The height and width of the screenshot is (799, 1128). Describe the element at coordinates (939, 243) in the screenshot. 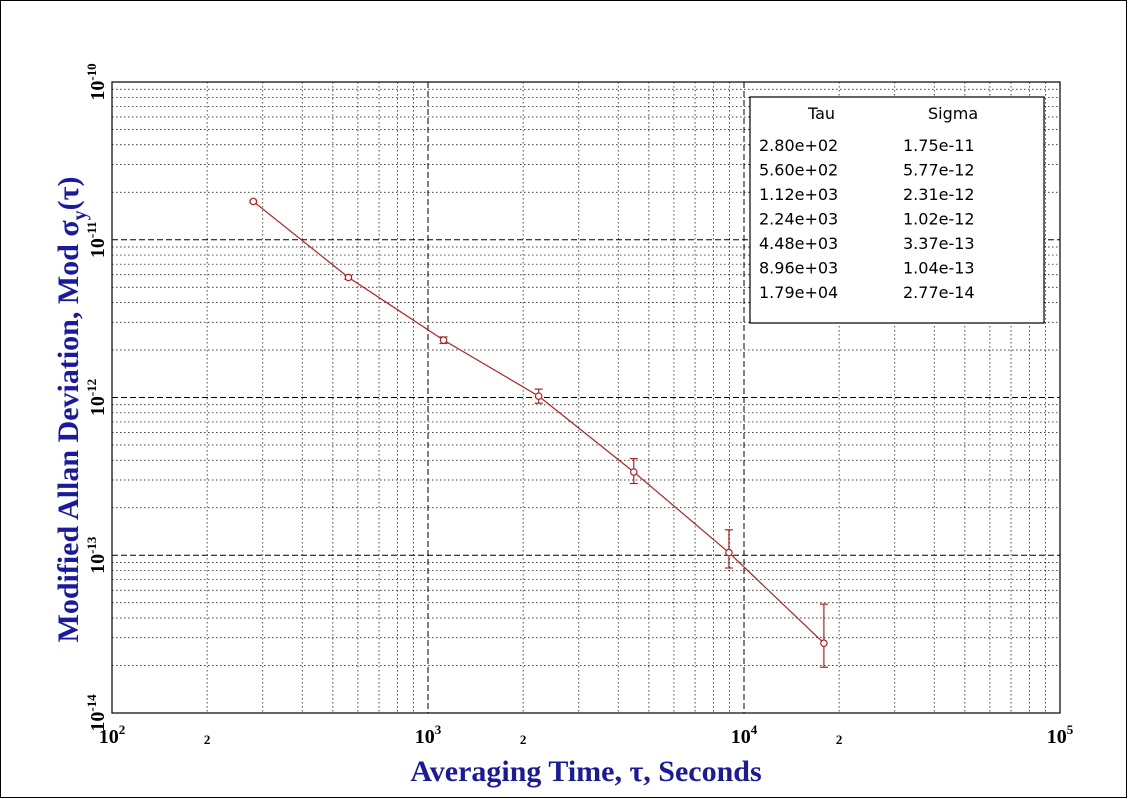

I see `legend-sigma-value: 3.37e-13` at that location.